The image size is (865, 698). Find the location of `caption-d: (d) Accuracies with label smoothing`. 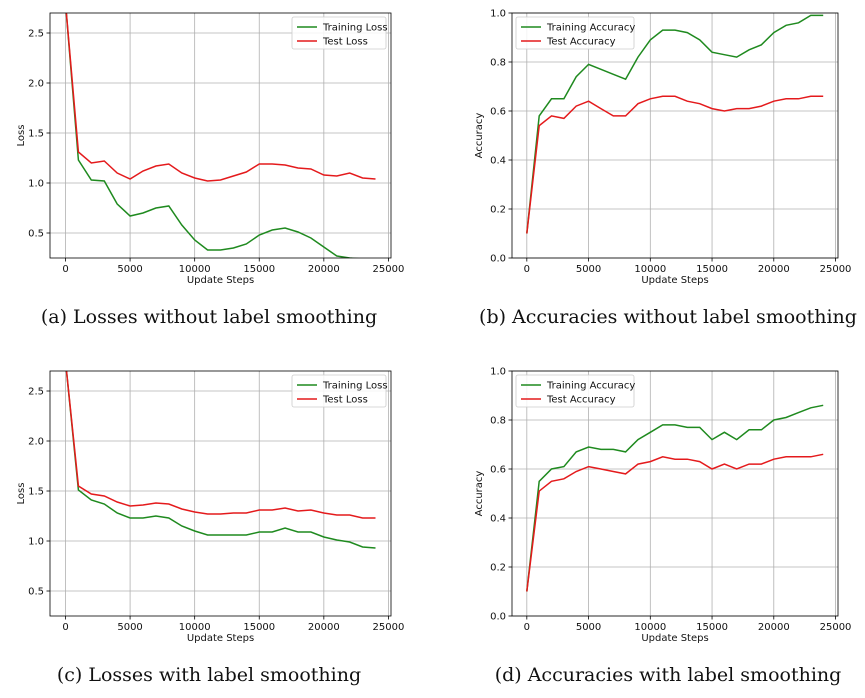

caption-d: (d) Accuracies with label smoothing is located at coordinates (668, 675).